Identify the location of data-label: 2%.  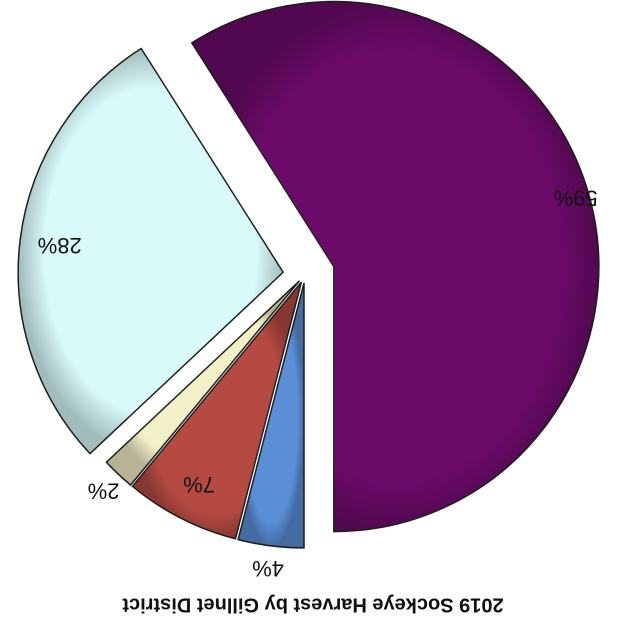
(104, 491).